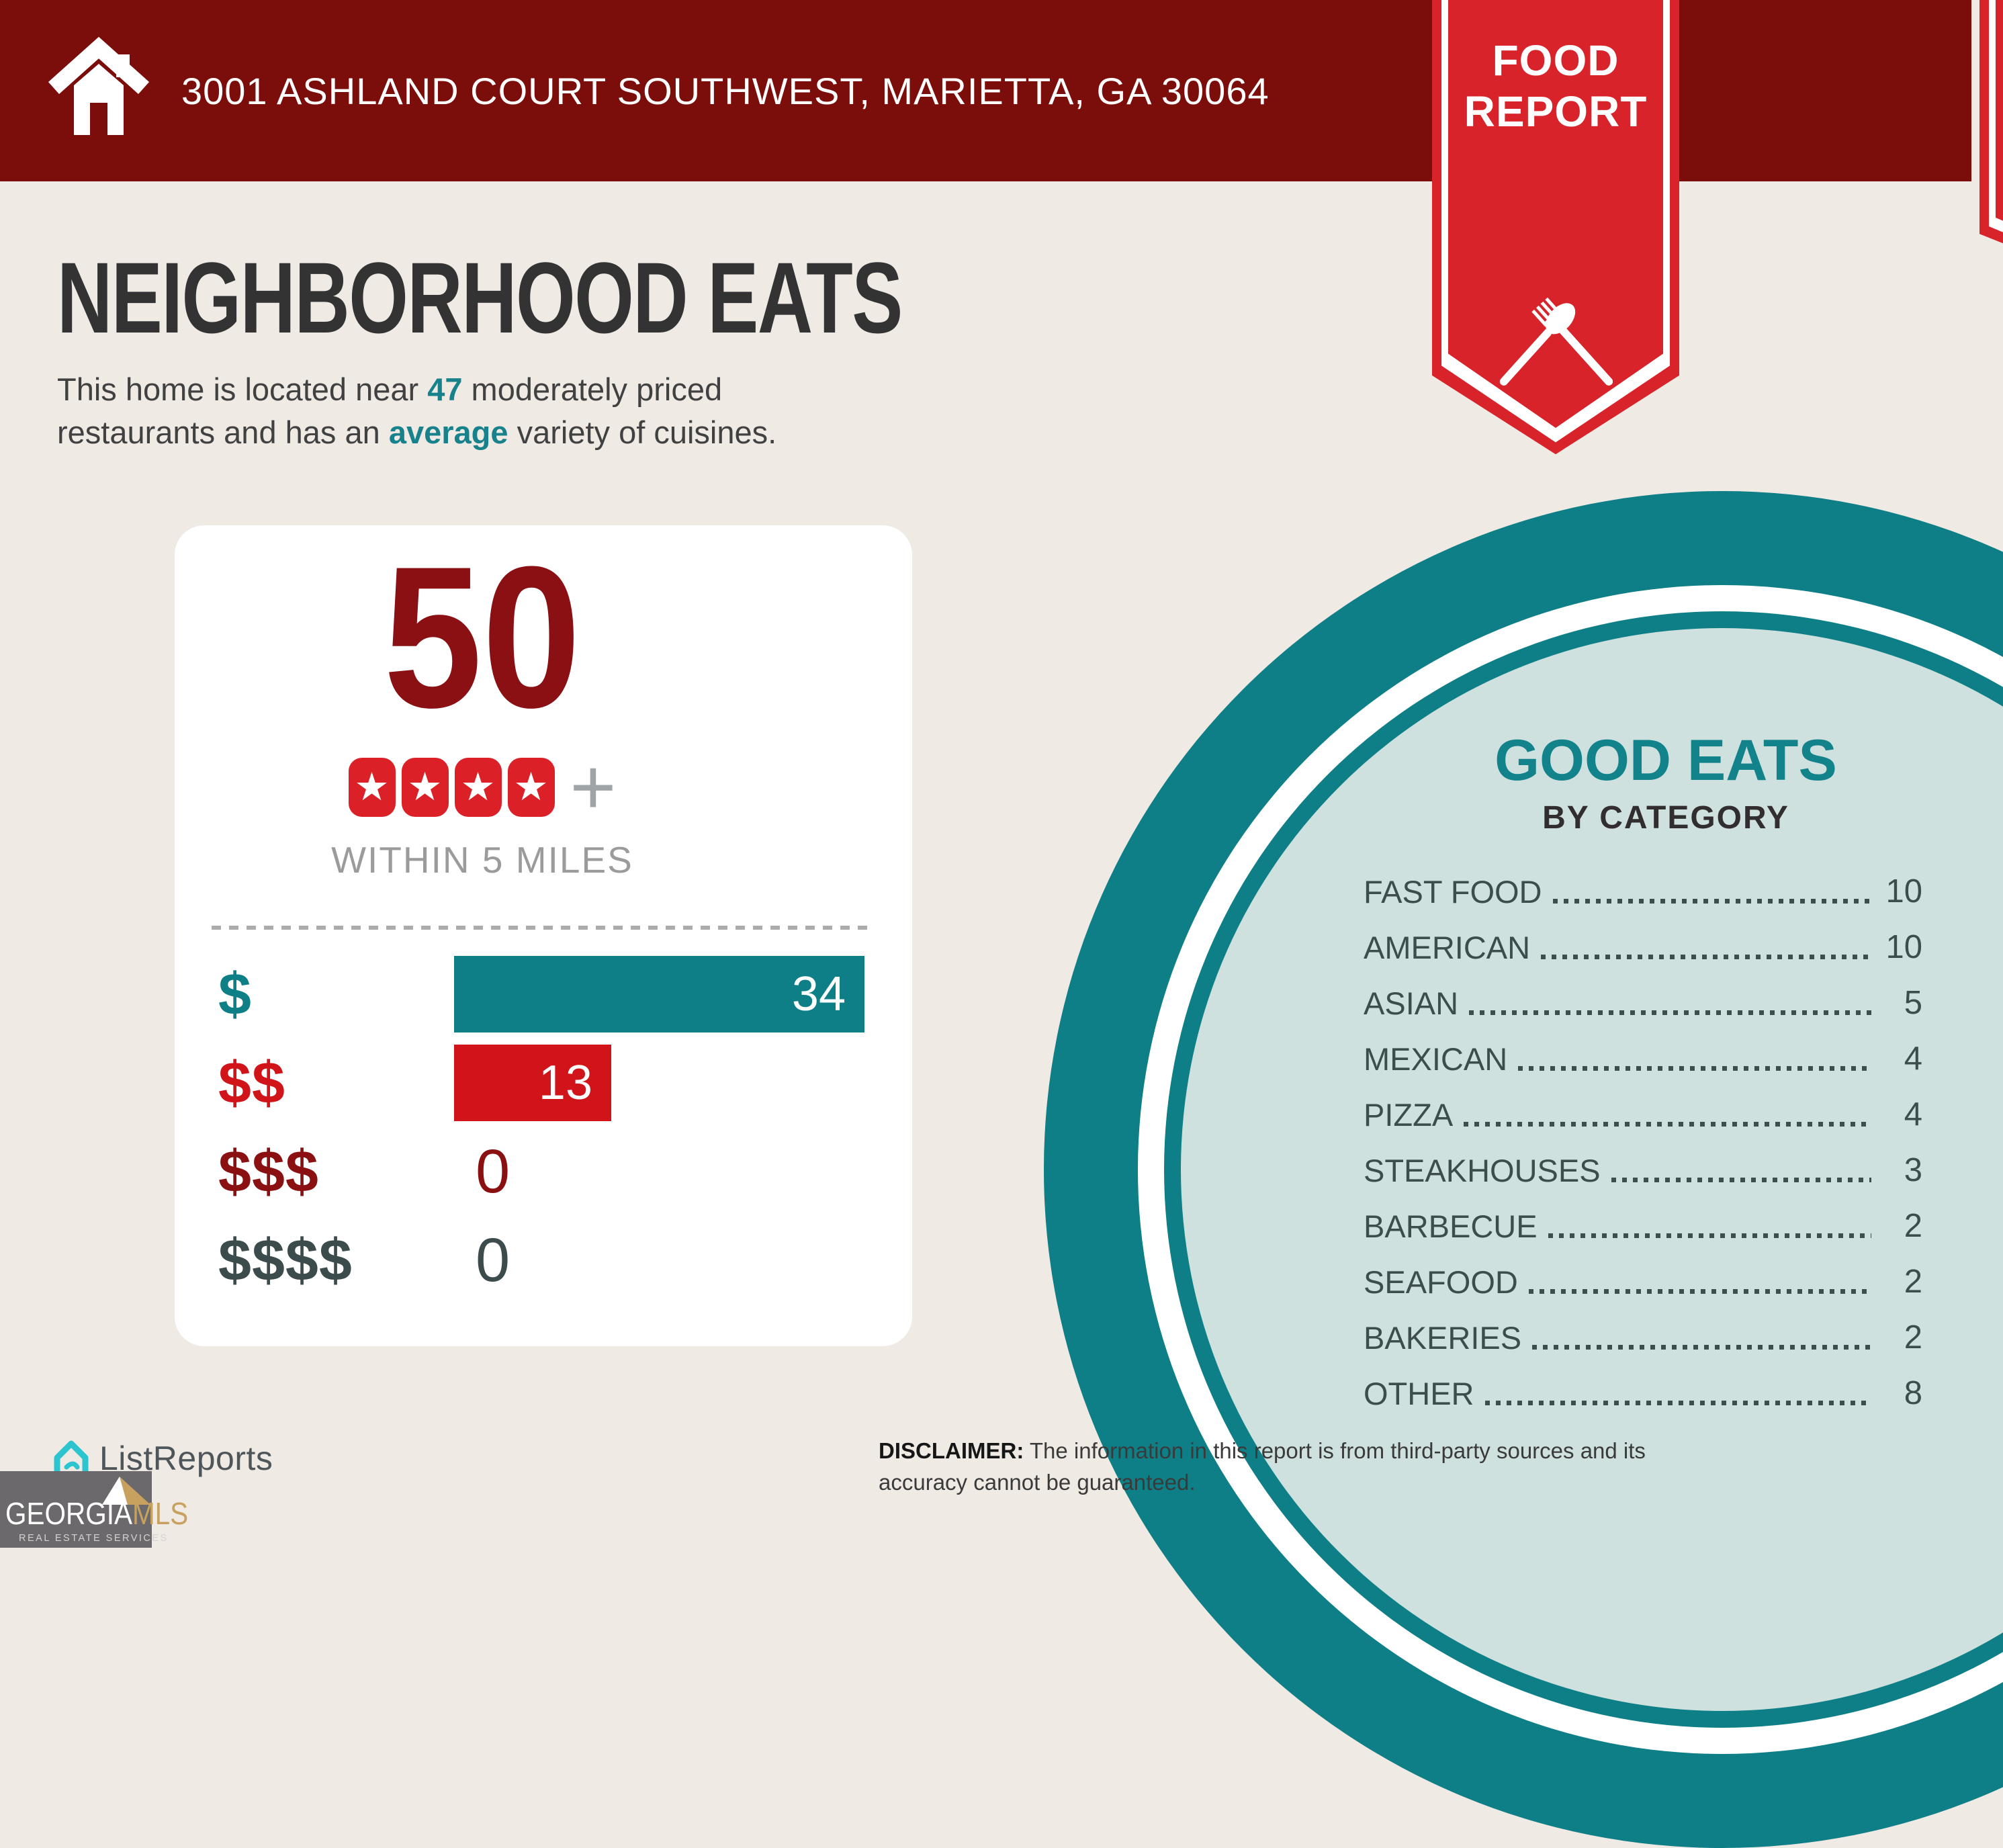 The width and height of the screenshot is (2003, 1848). I want to click on listreports-wordmark: ListReports, so click(186, 1458).